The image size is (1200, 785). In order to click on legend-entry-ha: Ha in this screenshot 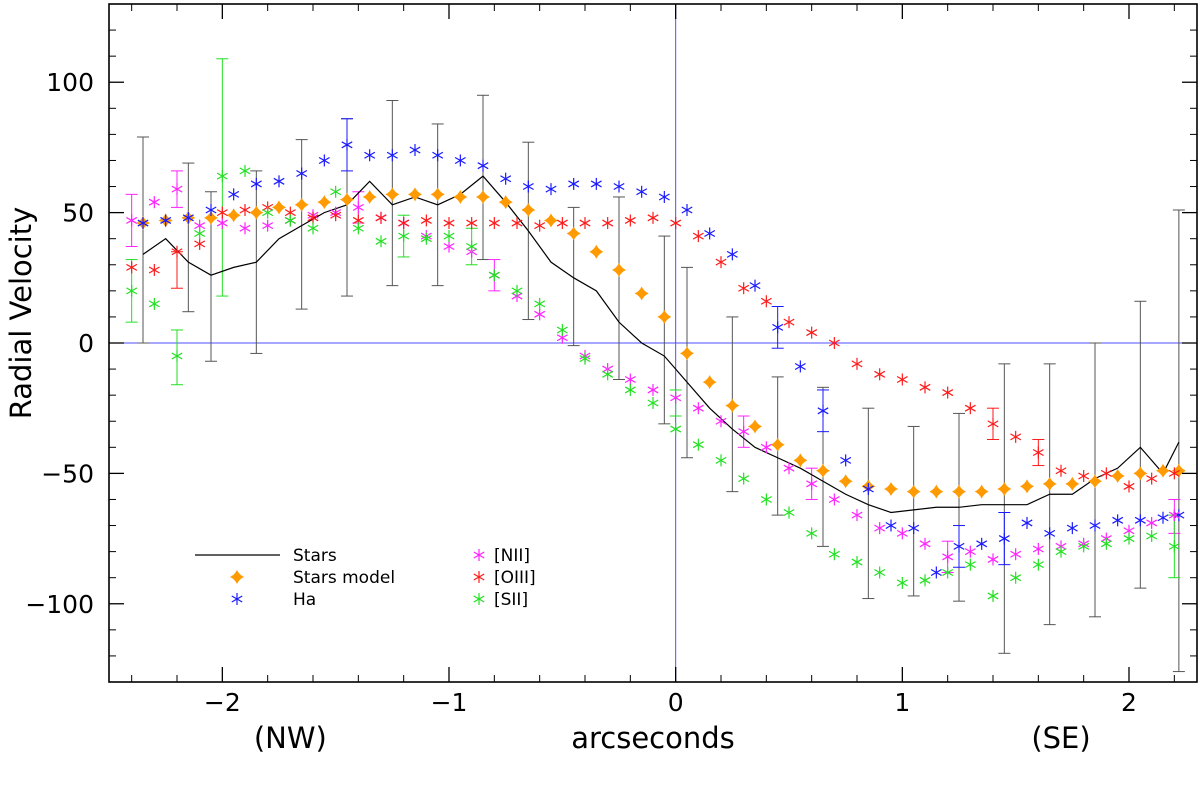, I will do `click(273, 600)`.